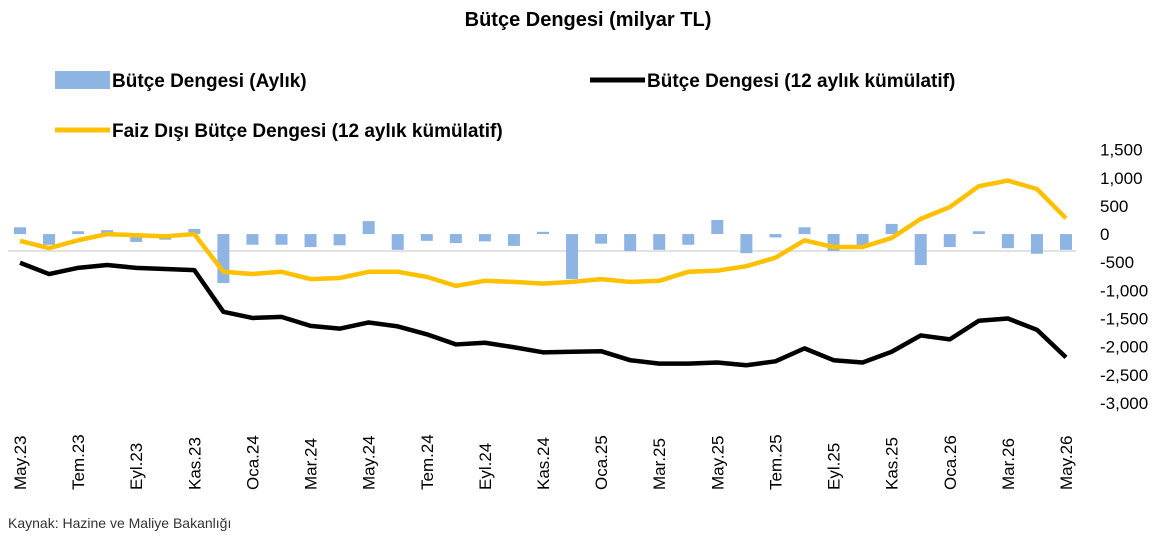 The image size is (1176, 543). What do you see at coordinates (1008, 464) in the screenshot?
I see `x-tick-label: Mar.26` at bounding box center [1008, 464].